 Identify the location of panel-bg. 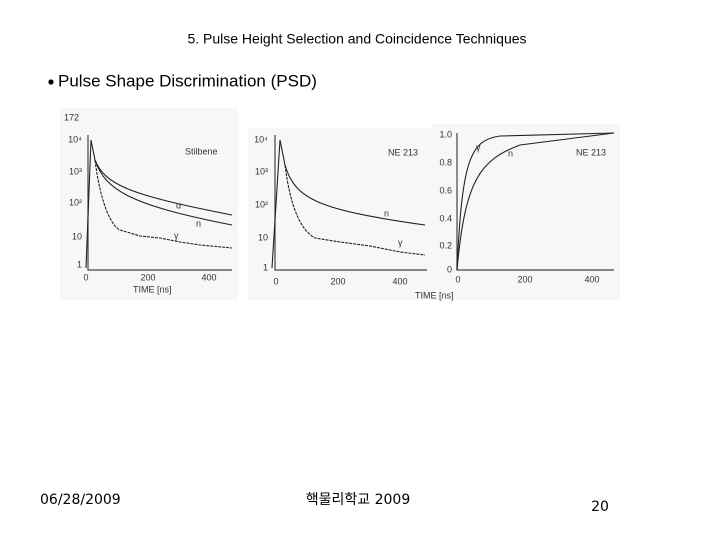
(526, 212).